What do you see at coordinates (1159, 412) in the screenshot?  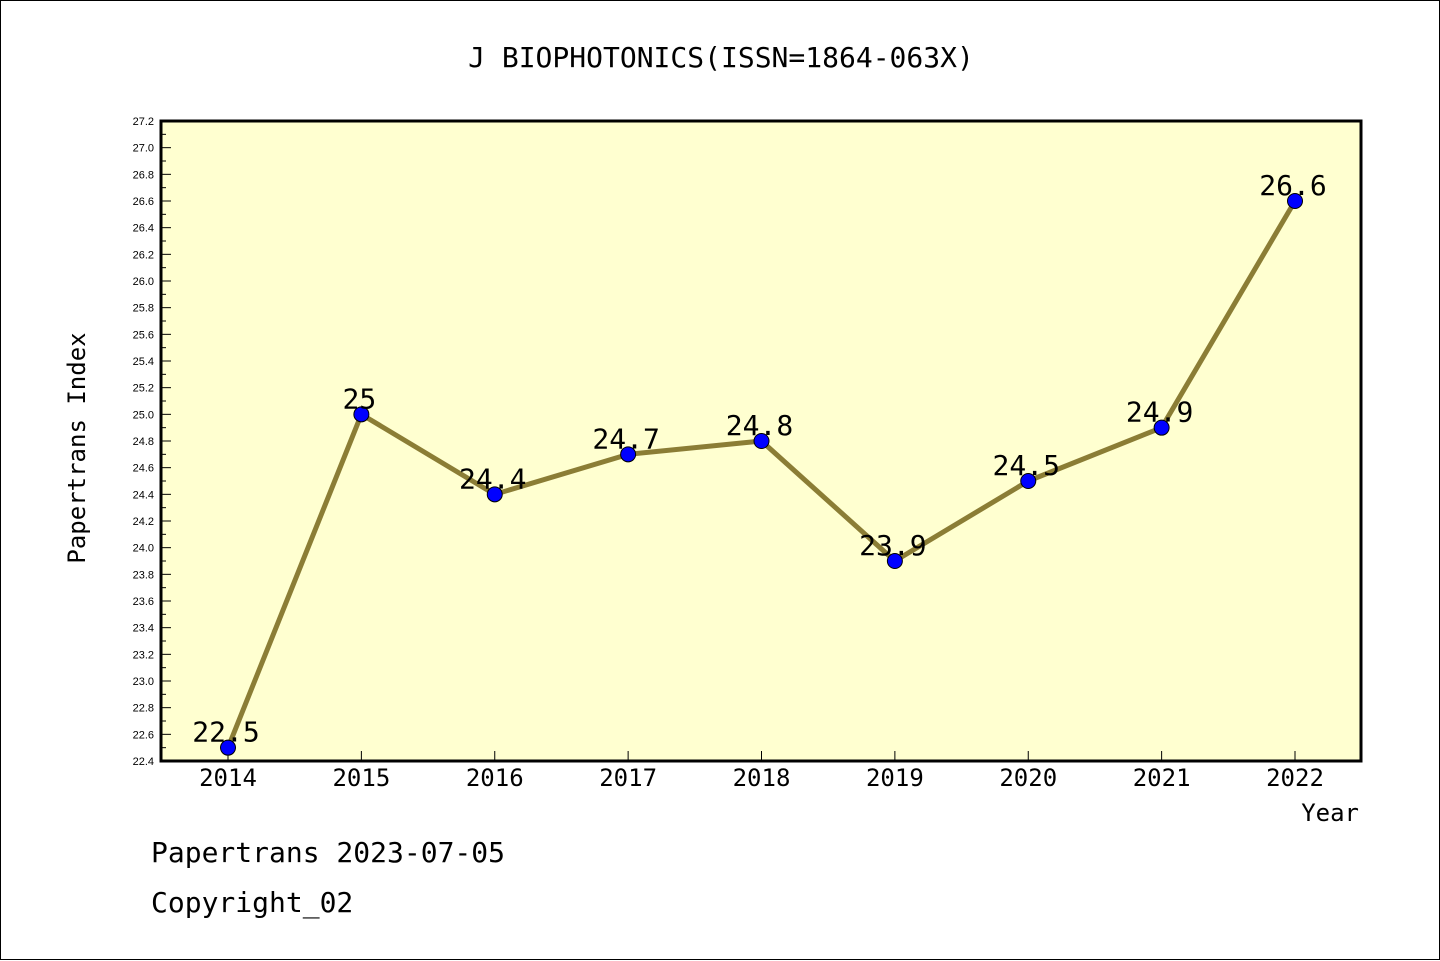 I see `data-label: 24.9` at bounding box center [1159, 412].